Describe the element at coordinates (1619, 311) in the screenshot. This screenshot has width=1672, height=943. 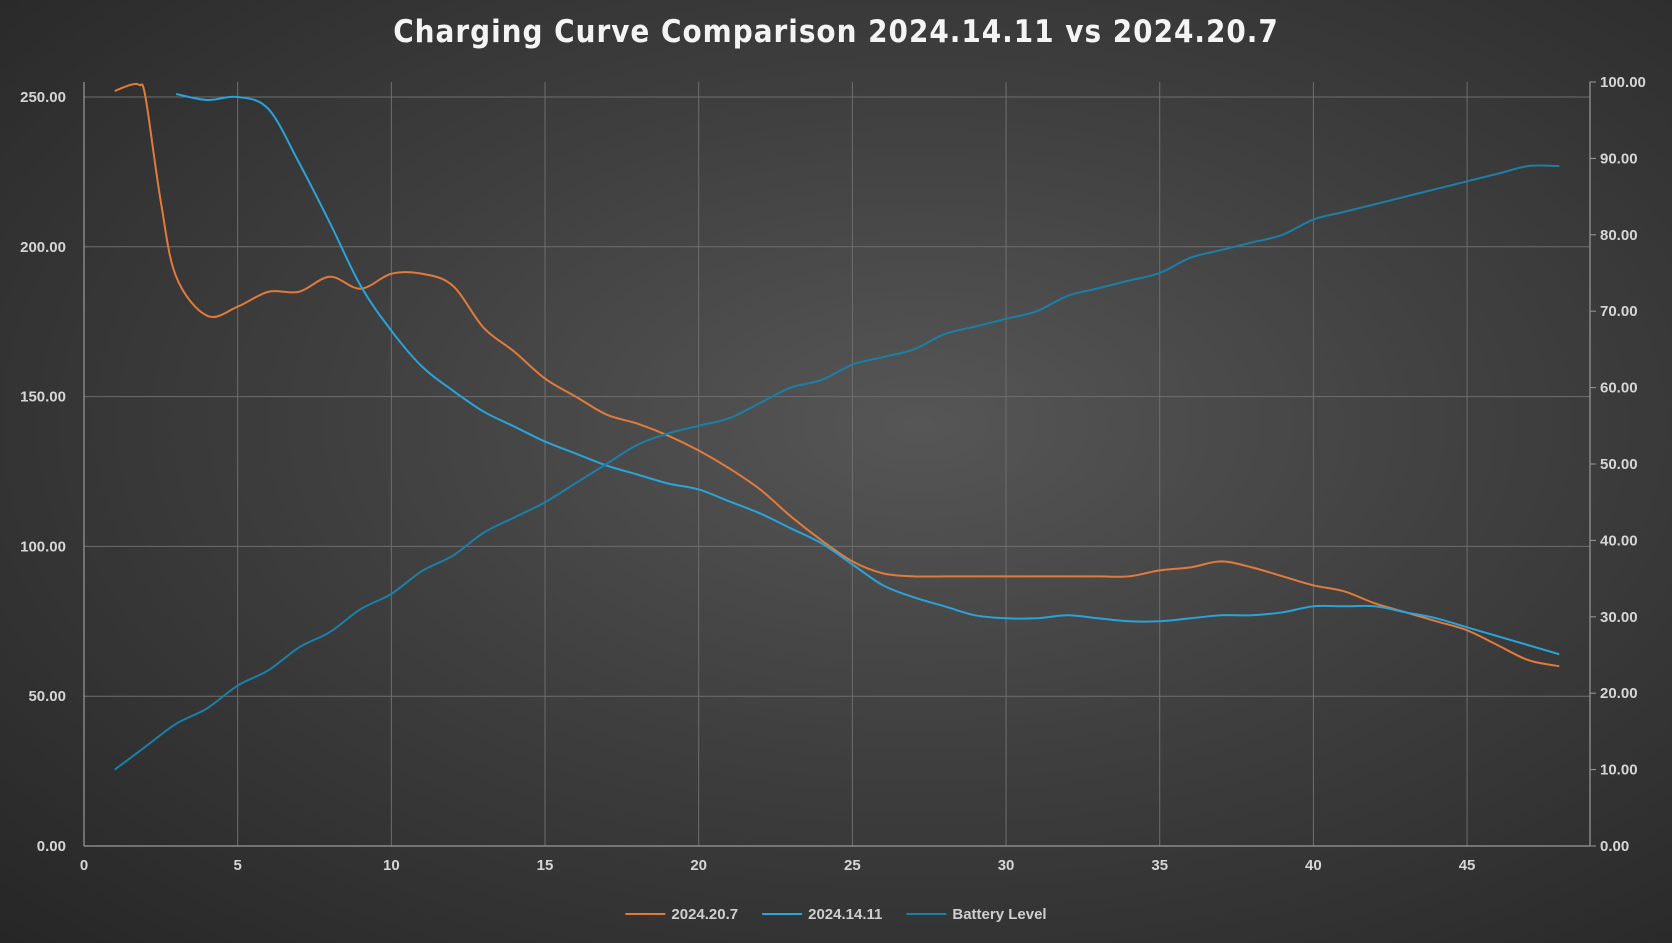
I see `y-right-tick-label: 70.00` at that location.